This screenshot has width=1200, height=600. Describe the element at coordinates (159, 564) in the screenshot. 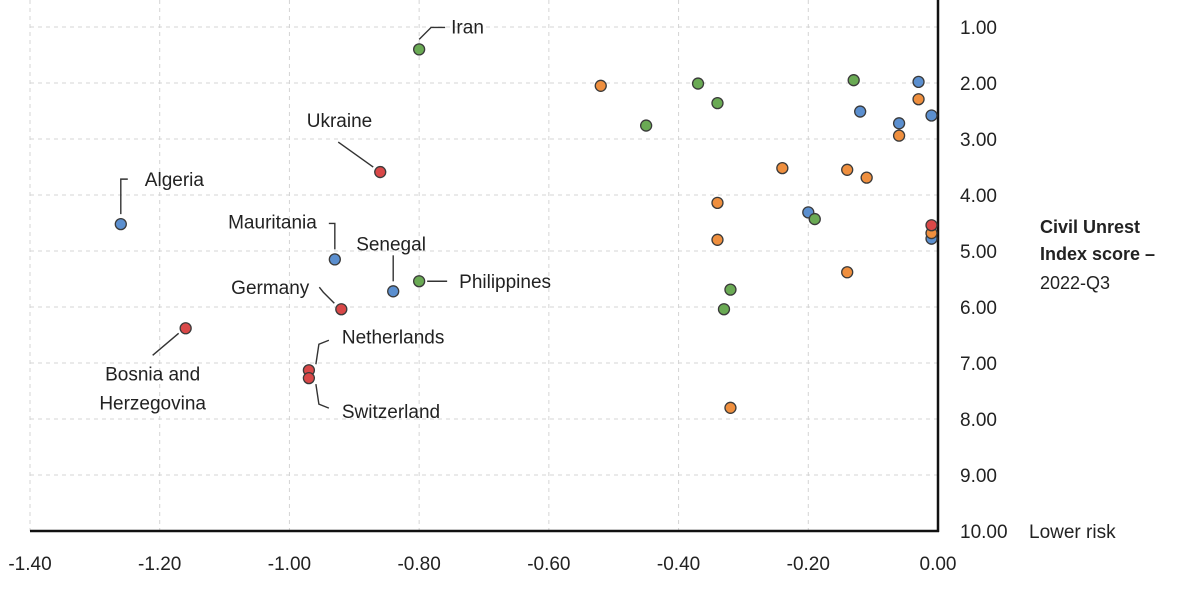

I see `x-tick-label: -1.20` at that location.